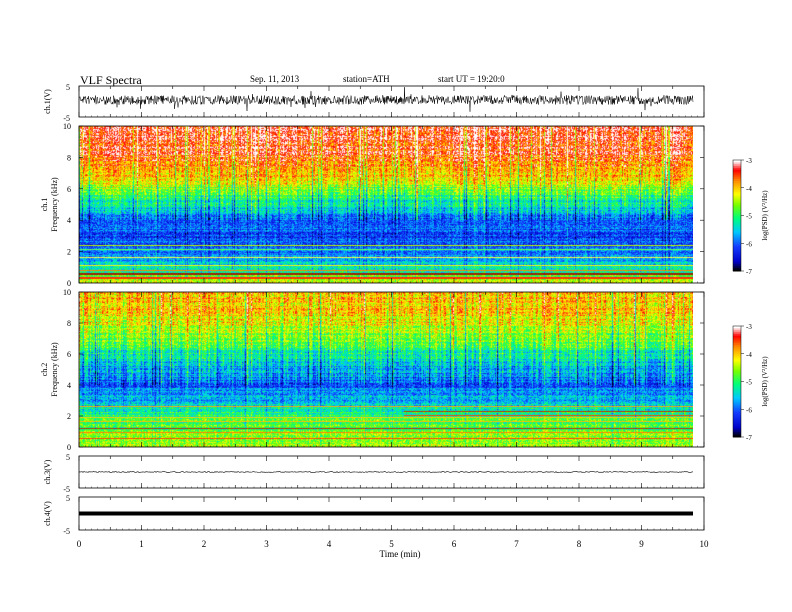 This screenshot has width=792, height=612. I want to click on x-tick-label: 10, so click(705, 544).